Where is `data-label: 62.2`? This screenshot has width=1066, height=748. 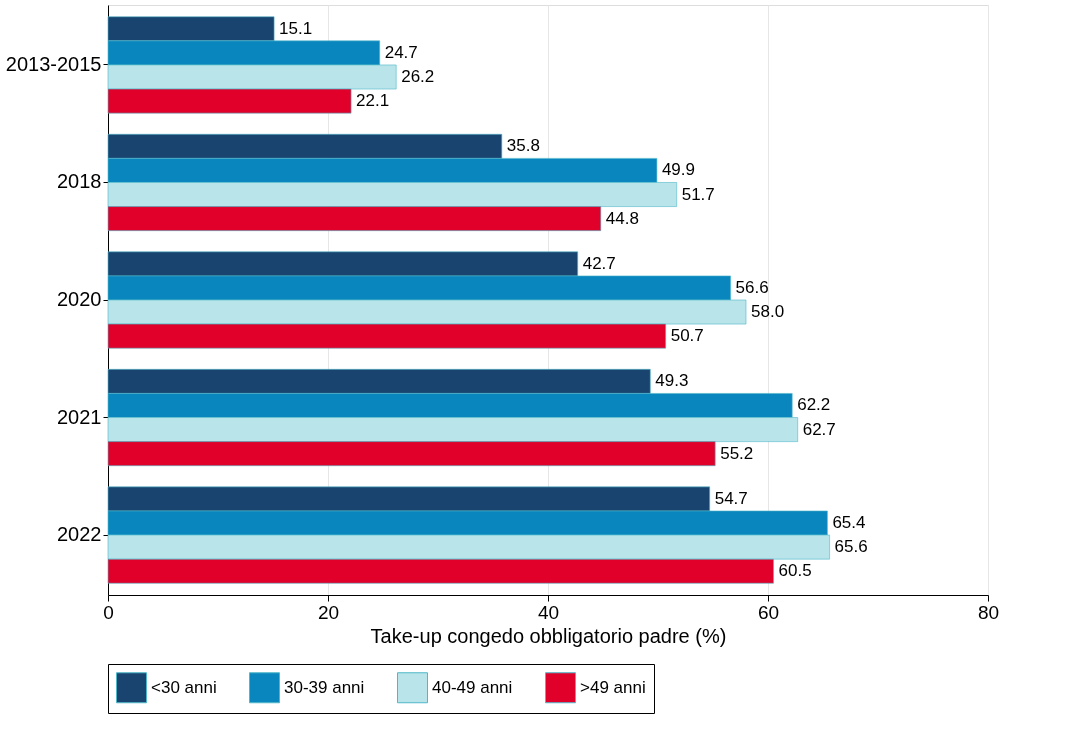 data-label: 62.2 is located at coordinates (814, 405).